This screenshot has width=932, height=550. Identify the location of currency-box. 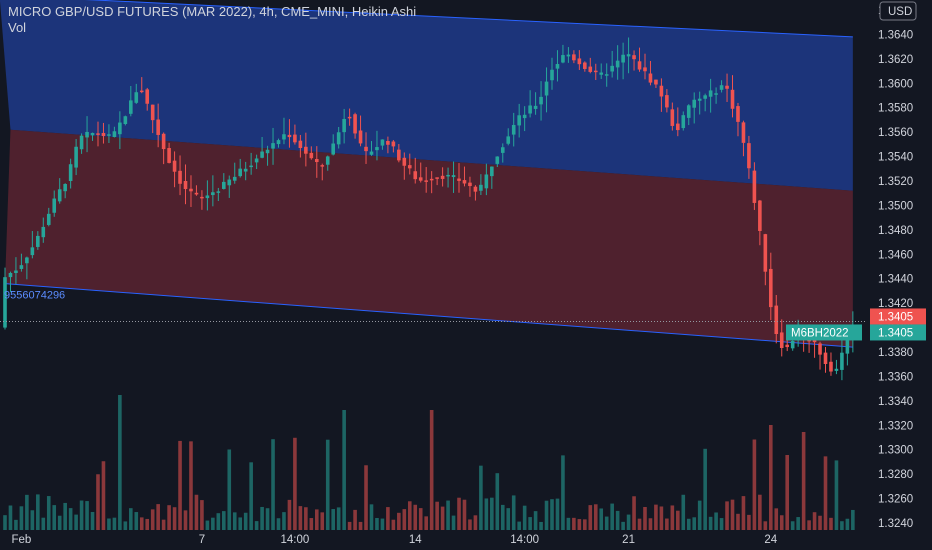
(898, 11).